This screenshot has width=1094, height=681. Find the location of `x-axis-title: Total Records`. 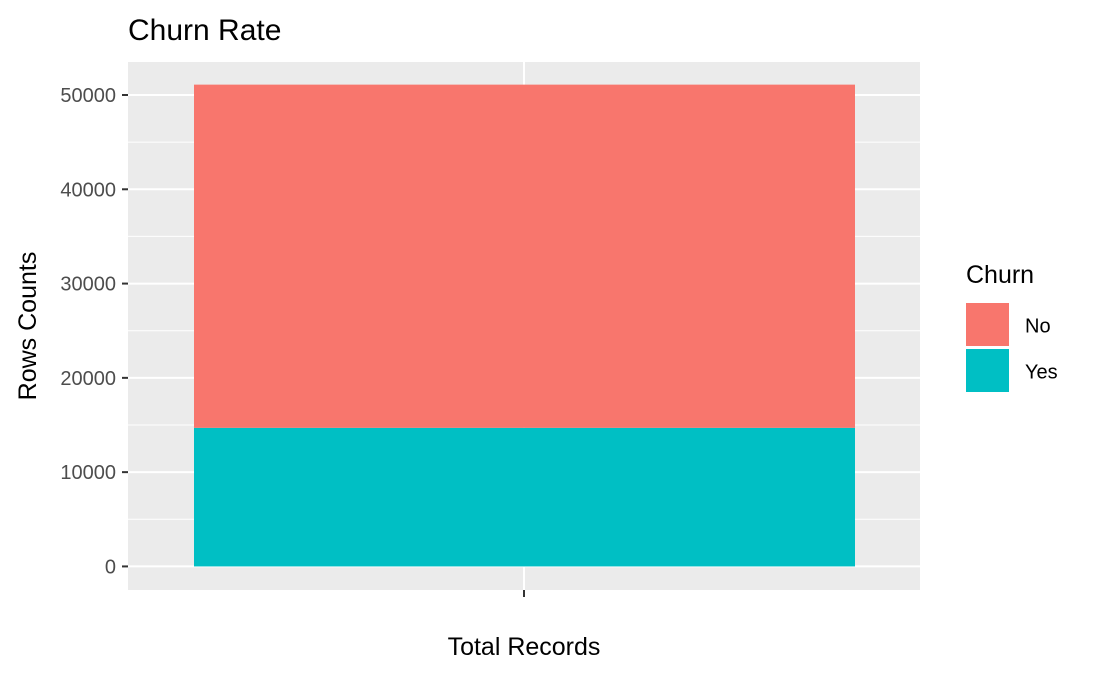

x-axis-title: Total Records is located at coordinates (524, 647).